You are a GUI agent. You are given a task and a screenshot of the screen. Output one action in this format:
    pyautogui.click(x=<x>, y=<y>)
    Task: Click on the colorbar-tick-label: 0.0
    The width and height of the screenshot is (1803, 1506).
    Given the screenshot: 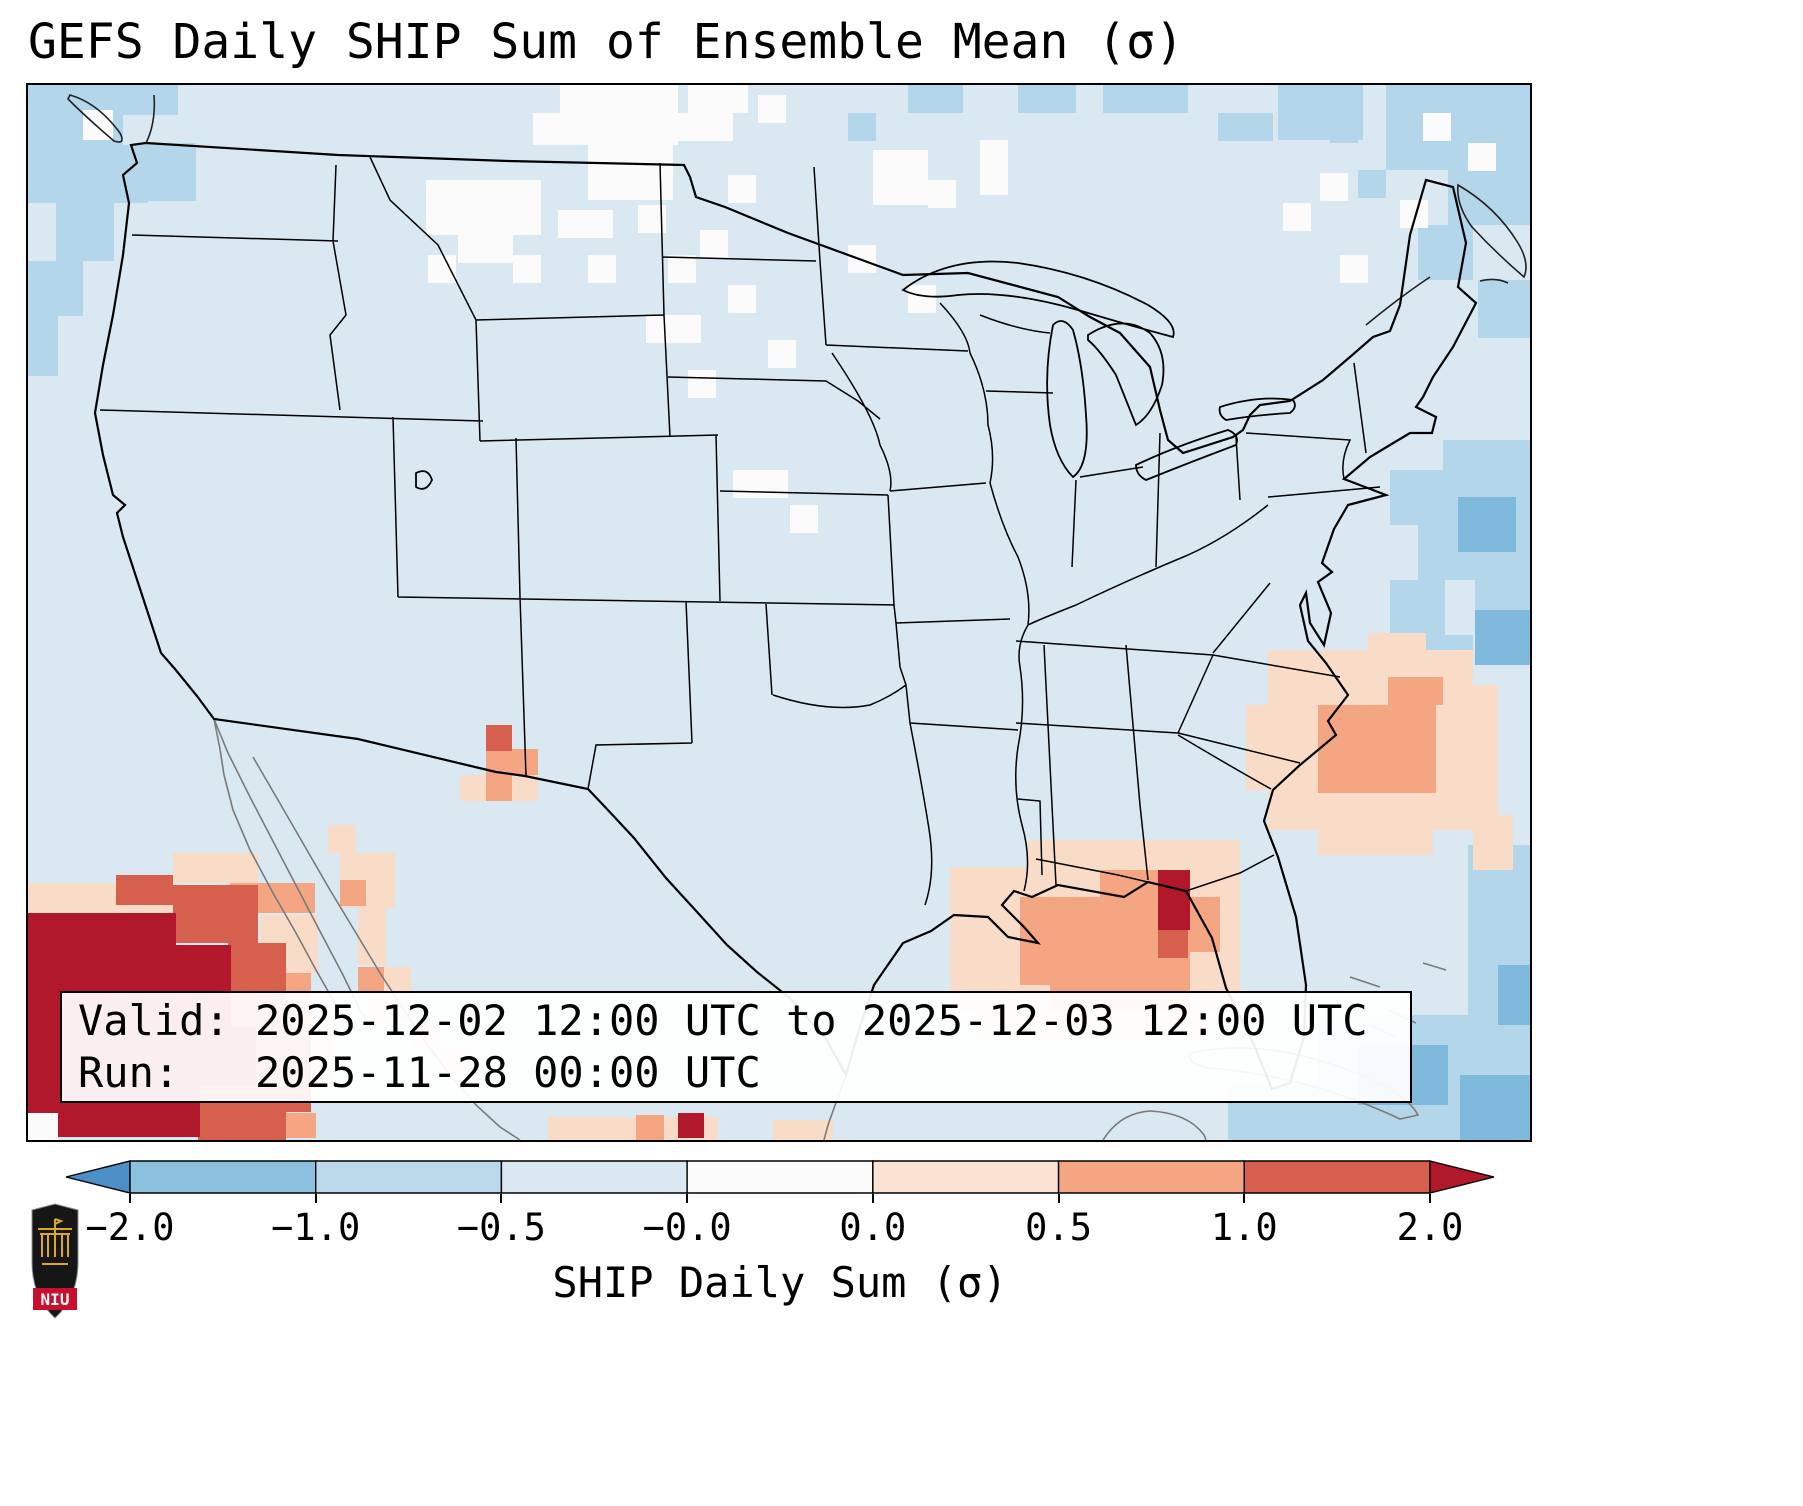 What is the action you would take?
    pyautogui.click(x=873, y=1227)
    